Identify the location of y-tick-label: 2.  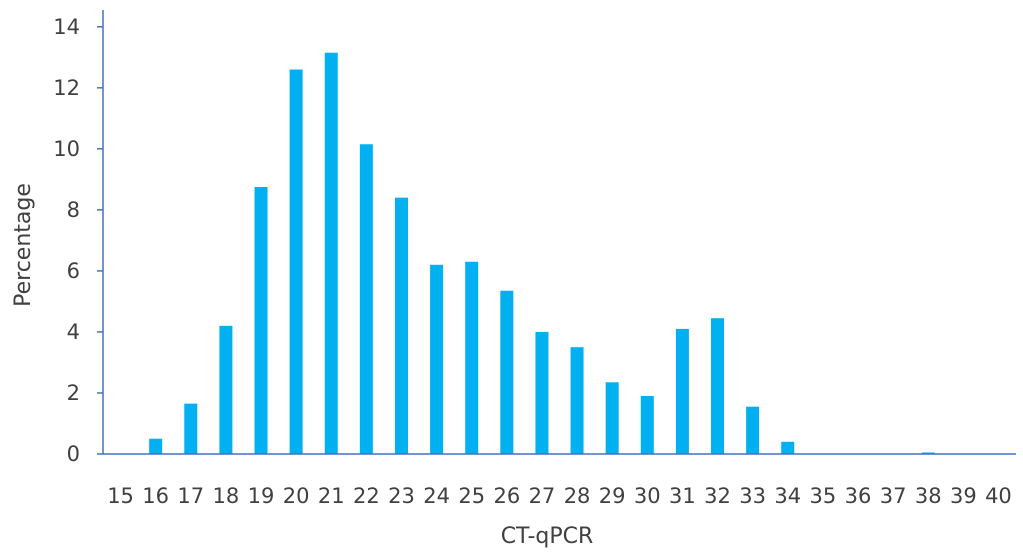
(73, 393).